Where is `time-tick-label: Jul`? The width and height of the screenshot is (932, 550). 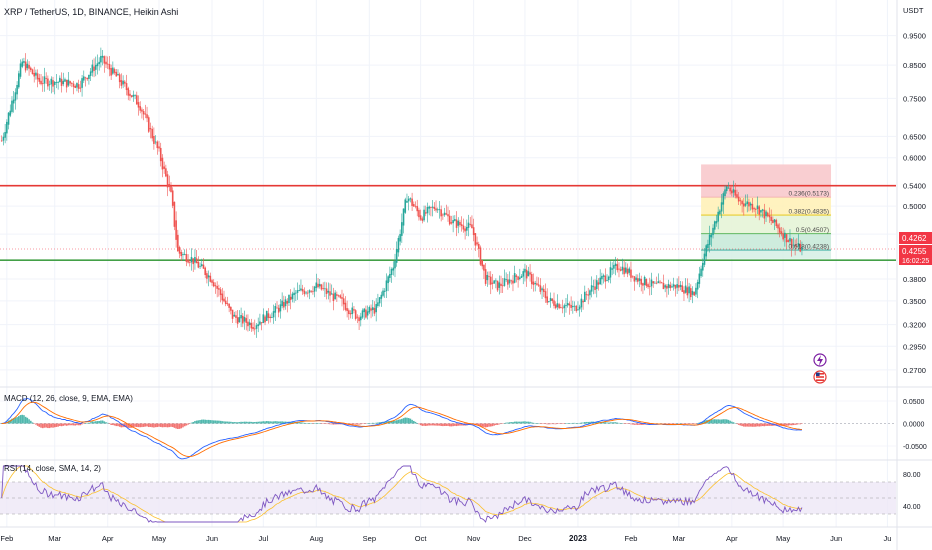 time-tick-label: Jul is located at coordinates (264, 538).